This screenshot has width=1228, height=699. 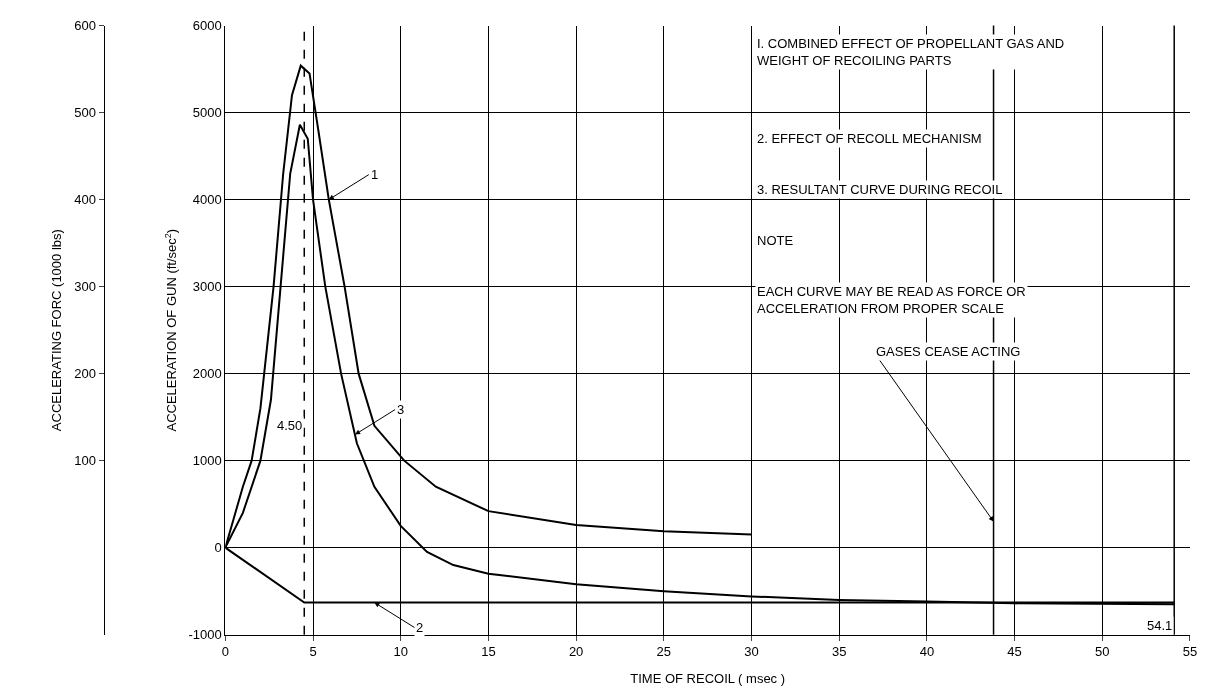 I want to click on annotation: 1, so click(x=375, y=174).